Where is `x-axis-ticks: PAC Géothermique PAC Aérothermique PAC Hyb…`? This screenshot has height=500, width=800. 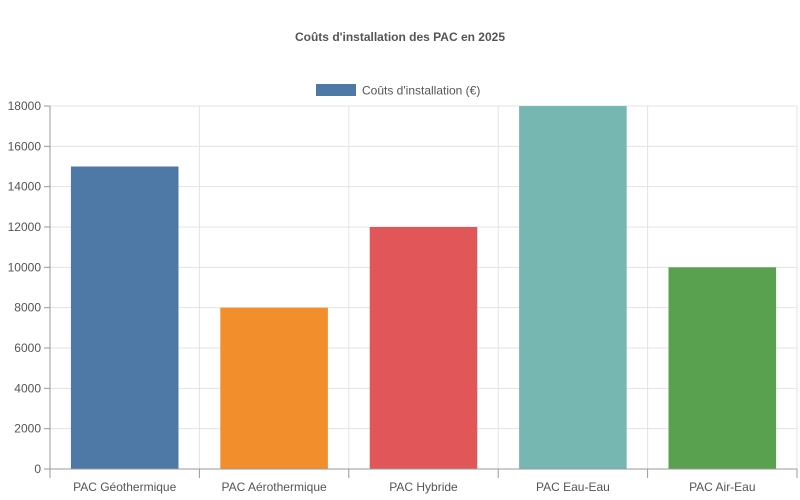
x-axis-ticks: PAC Géothermique PAC Aérothermique PAC Hyb… is located at coordinates (423, 481).